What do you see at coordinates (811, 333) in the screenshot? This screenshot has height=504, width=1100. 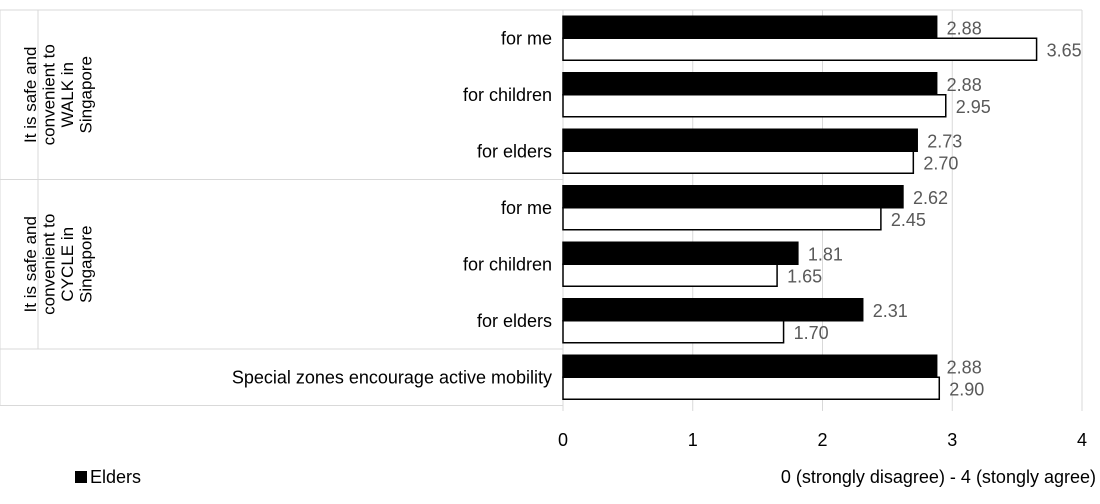 I see `data-label: 1.70` at bounding box center [811, 333].